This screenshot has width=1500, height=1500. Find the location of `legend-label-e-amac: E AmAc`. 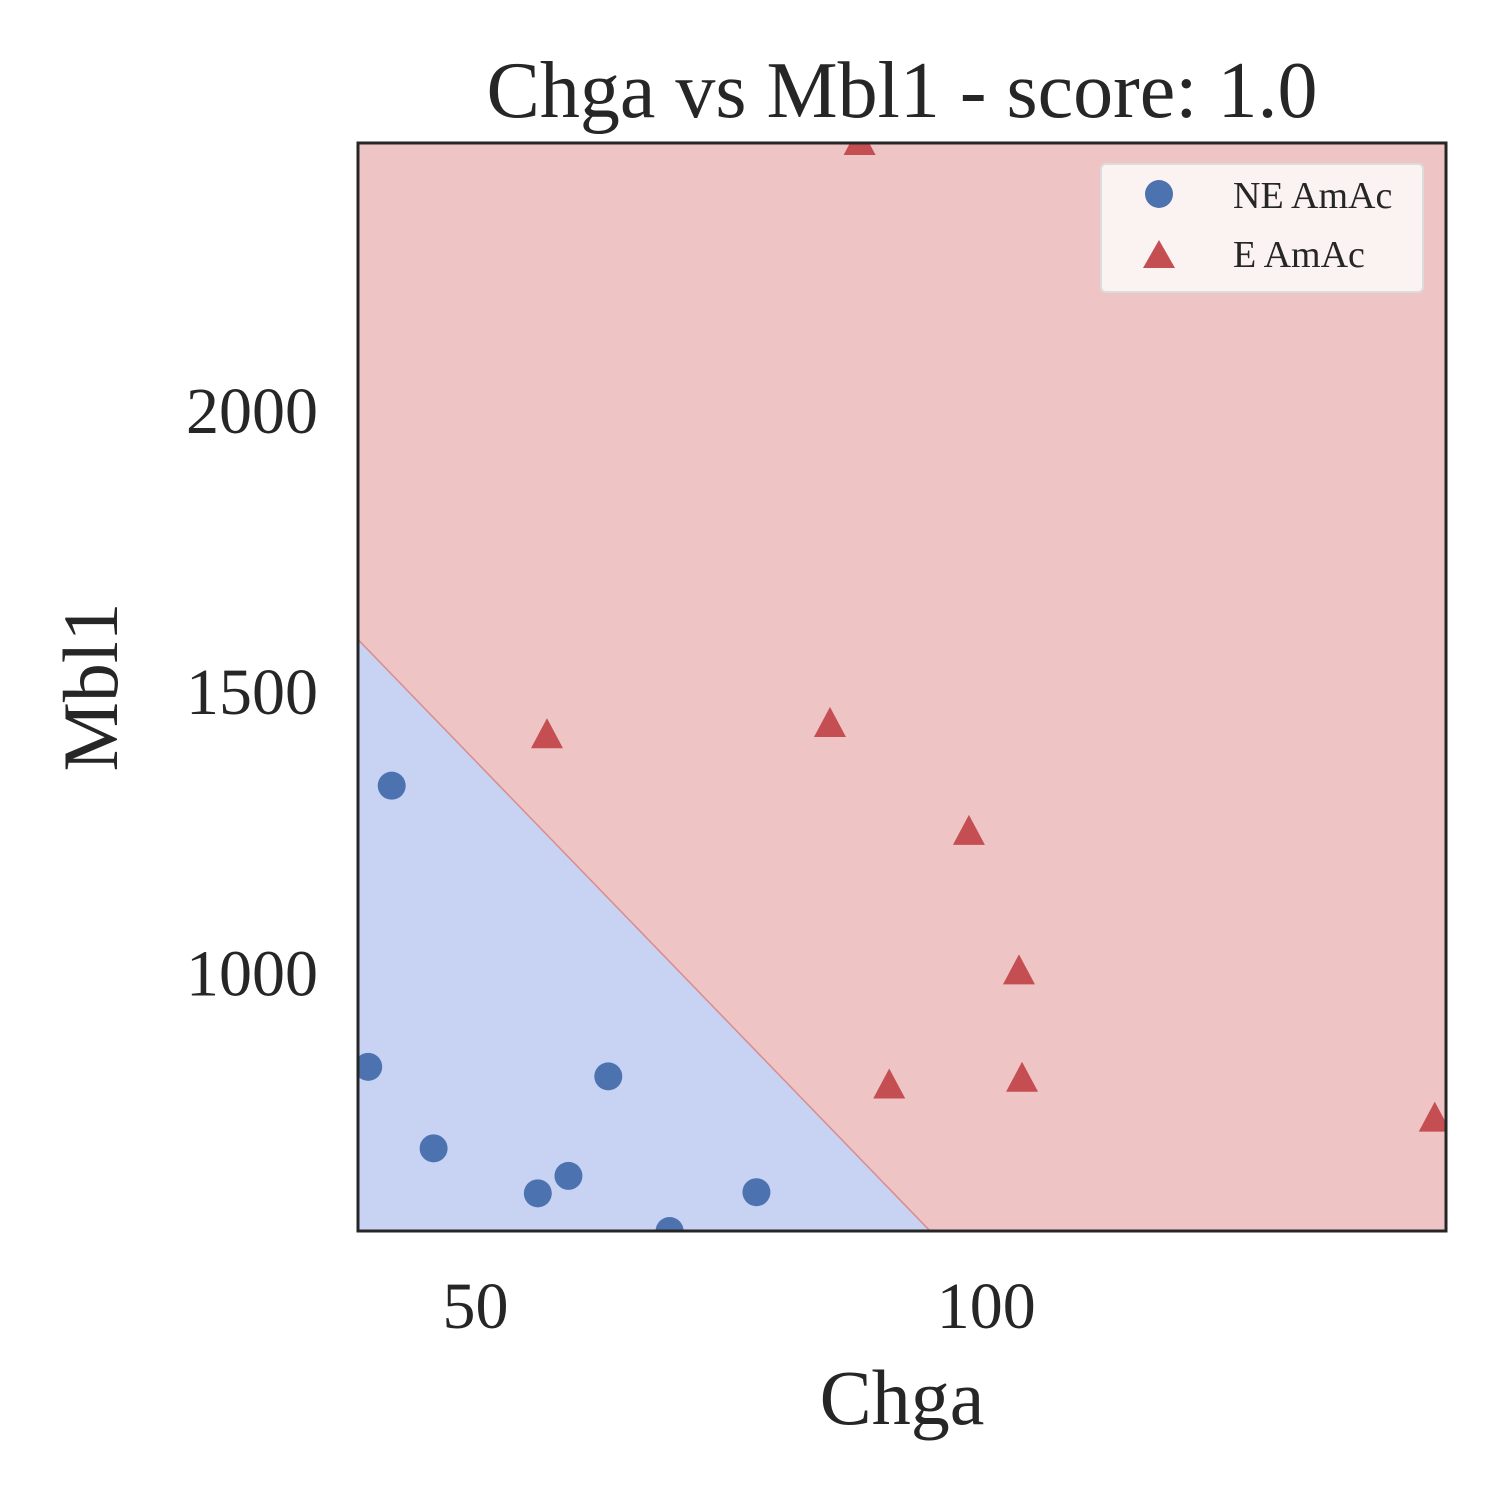

legend-label-e-amac: E AmAc is located at coordinates (1299, 255).